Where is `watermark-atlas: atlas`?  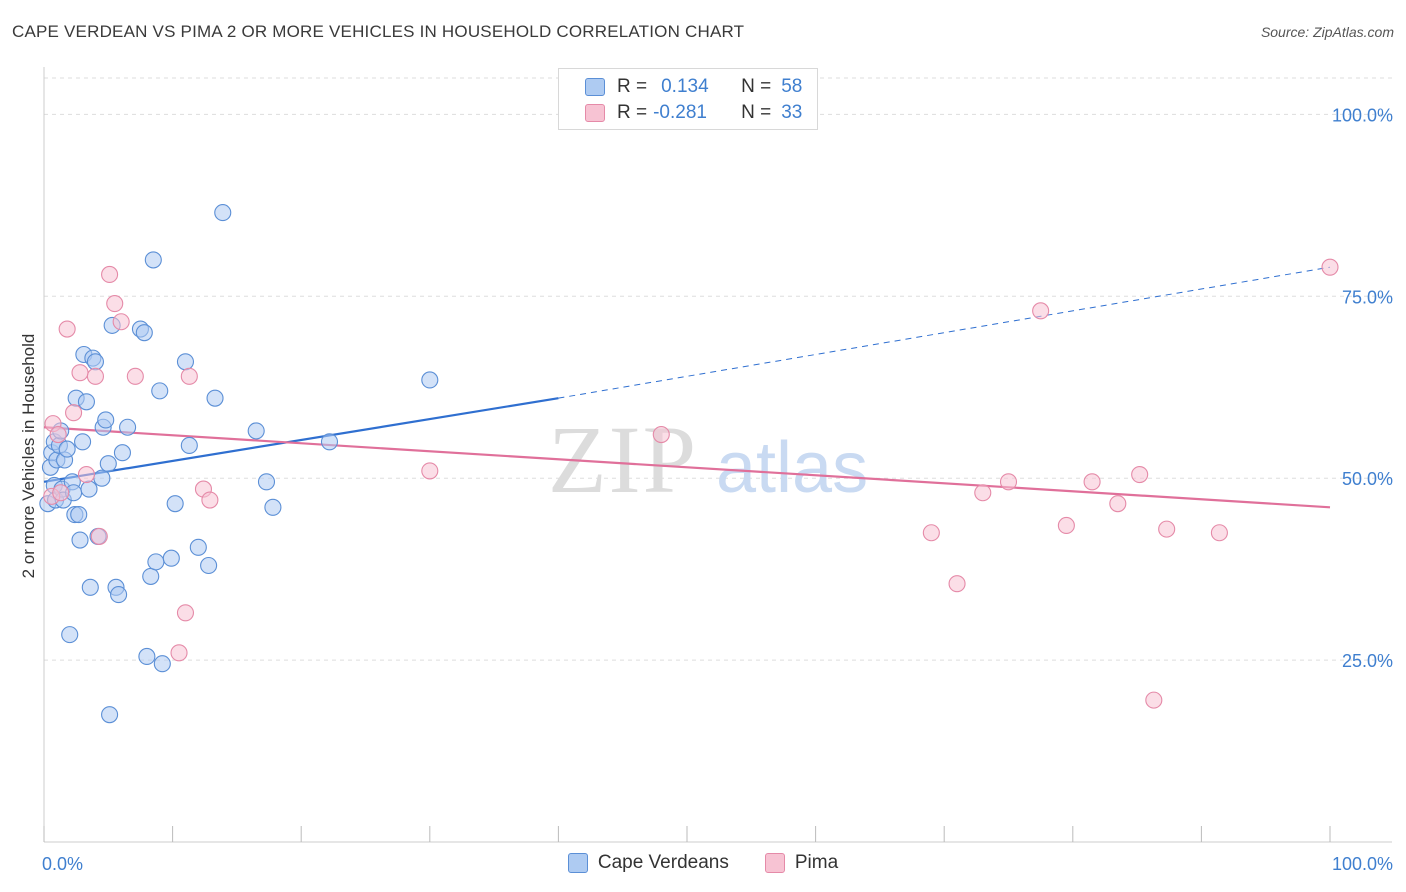
watermark-atlas: atlas is located at coordinates (792, 468).